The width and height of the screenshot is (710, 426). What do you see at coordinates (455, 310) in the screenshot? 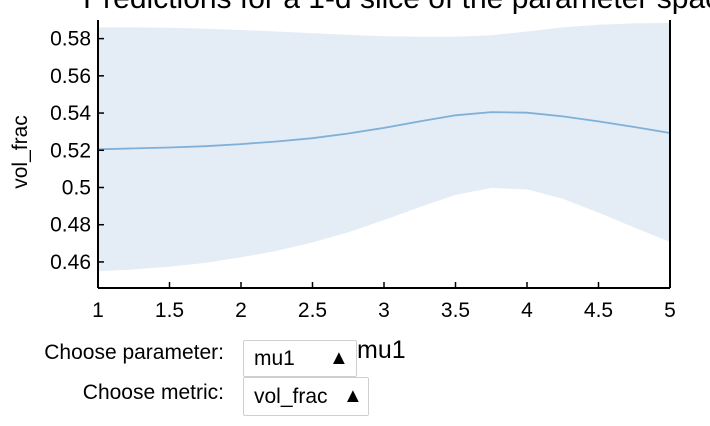
I see `x-tick-label: 3.5` at bounding box center [455, 310].